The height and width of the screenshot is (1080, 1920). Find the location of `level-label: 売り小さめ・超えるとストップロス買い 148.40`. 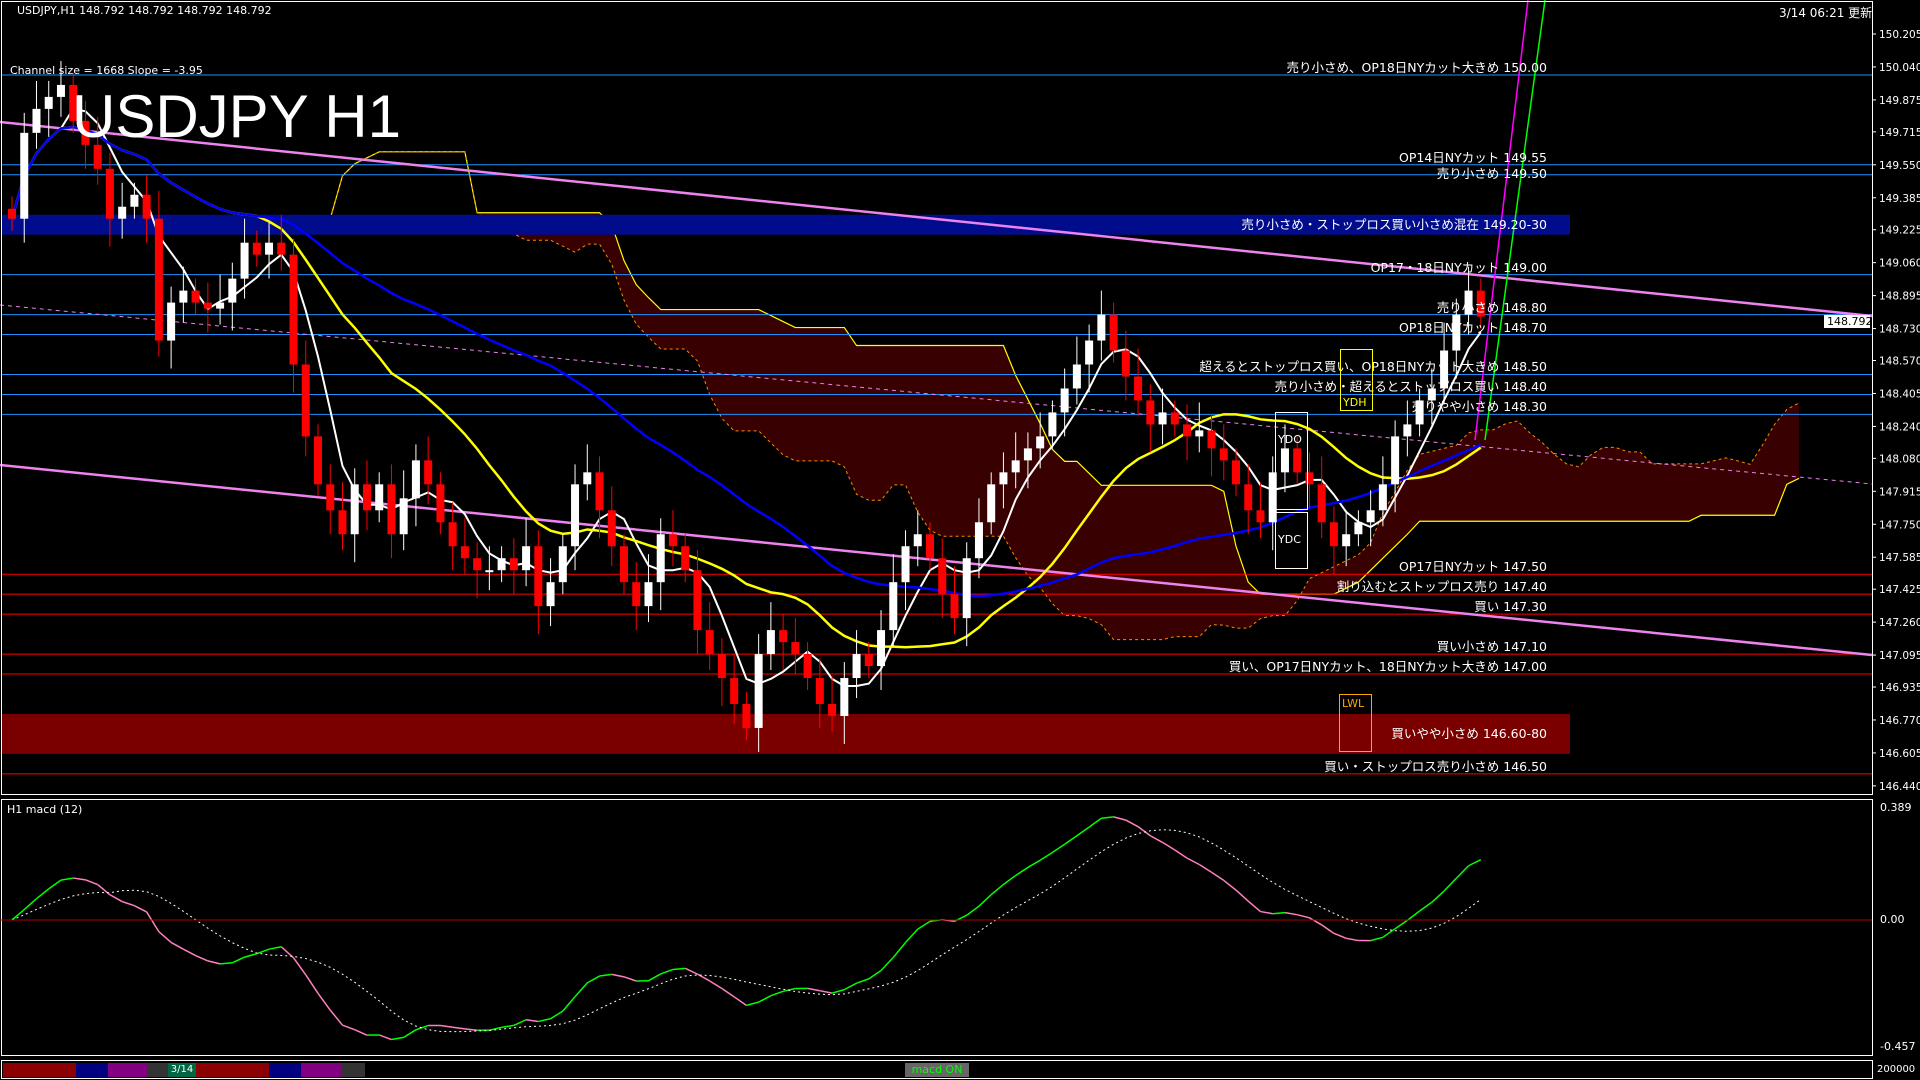

level-label: 売り小さめ・超えるとストップロス買い 148.40 is located at coordinates (1410, 387).